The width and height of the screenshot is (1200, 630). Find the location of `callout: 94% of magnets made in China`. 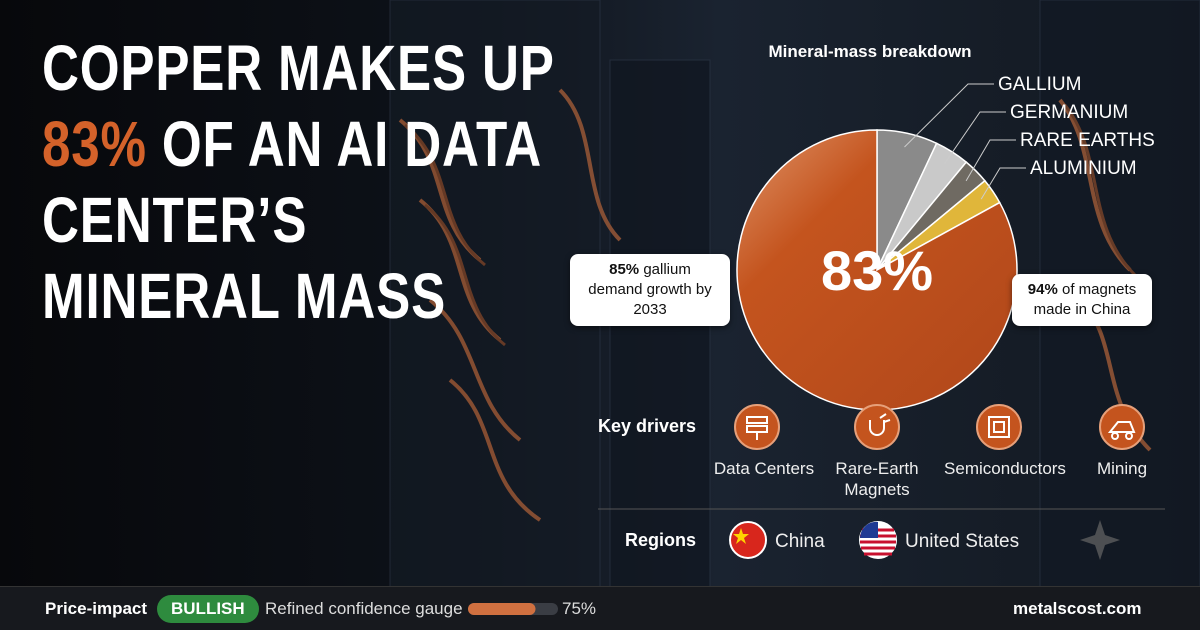

callout: 94% of magnets made in China is located at coordinates (1082, 300).